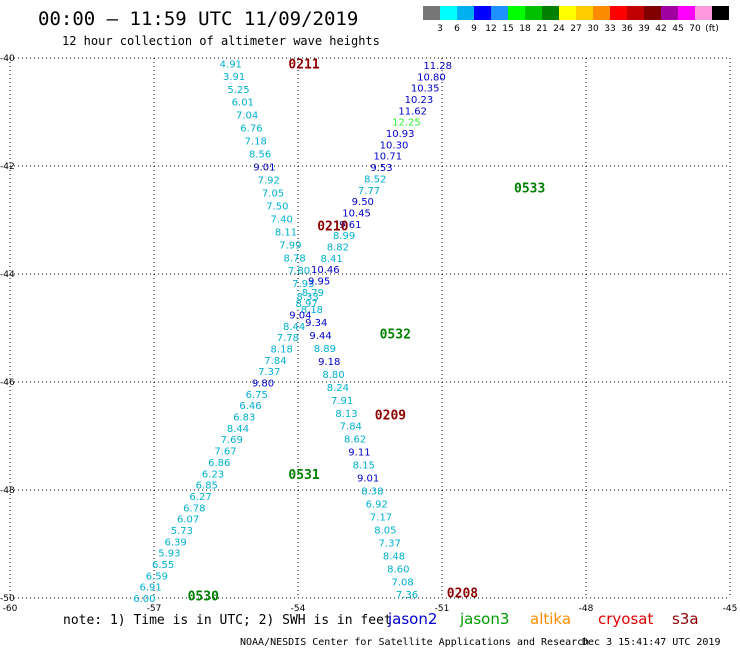  What do you see at coordinates (243, 103) in the screenshot?
I see `swh-value-label: 6.01` at bounding box center [243, 103].